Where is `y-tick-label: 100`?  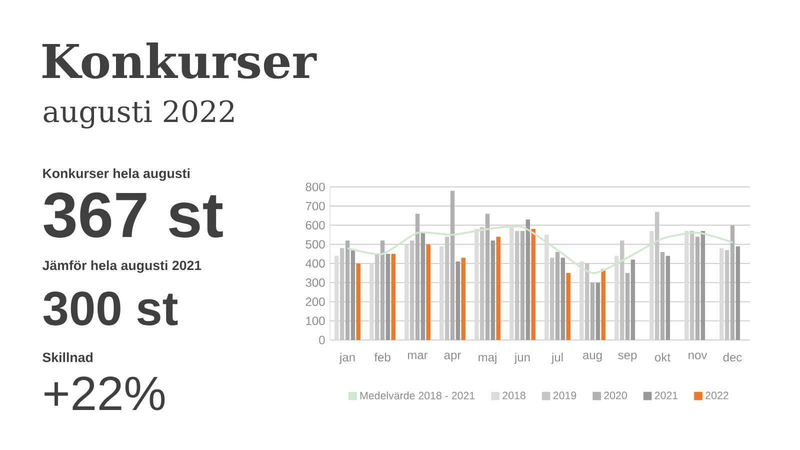
y-tick-label: 100 is located at coordinates (315, 321).